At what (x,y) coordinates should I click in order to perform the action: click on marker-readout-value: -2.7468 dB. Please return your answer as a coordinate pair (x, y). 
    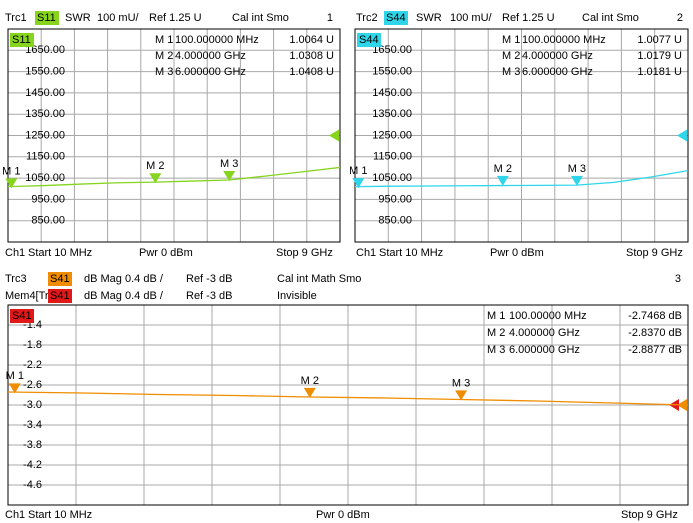
    Looking at the image, I should click on (655, 316).